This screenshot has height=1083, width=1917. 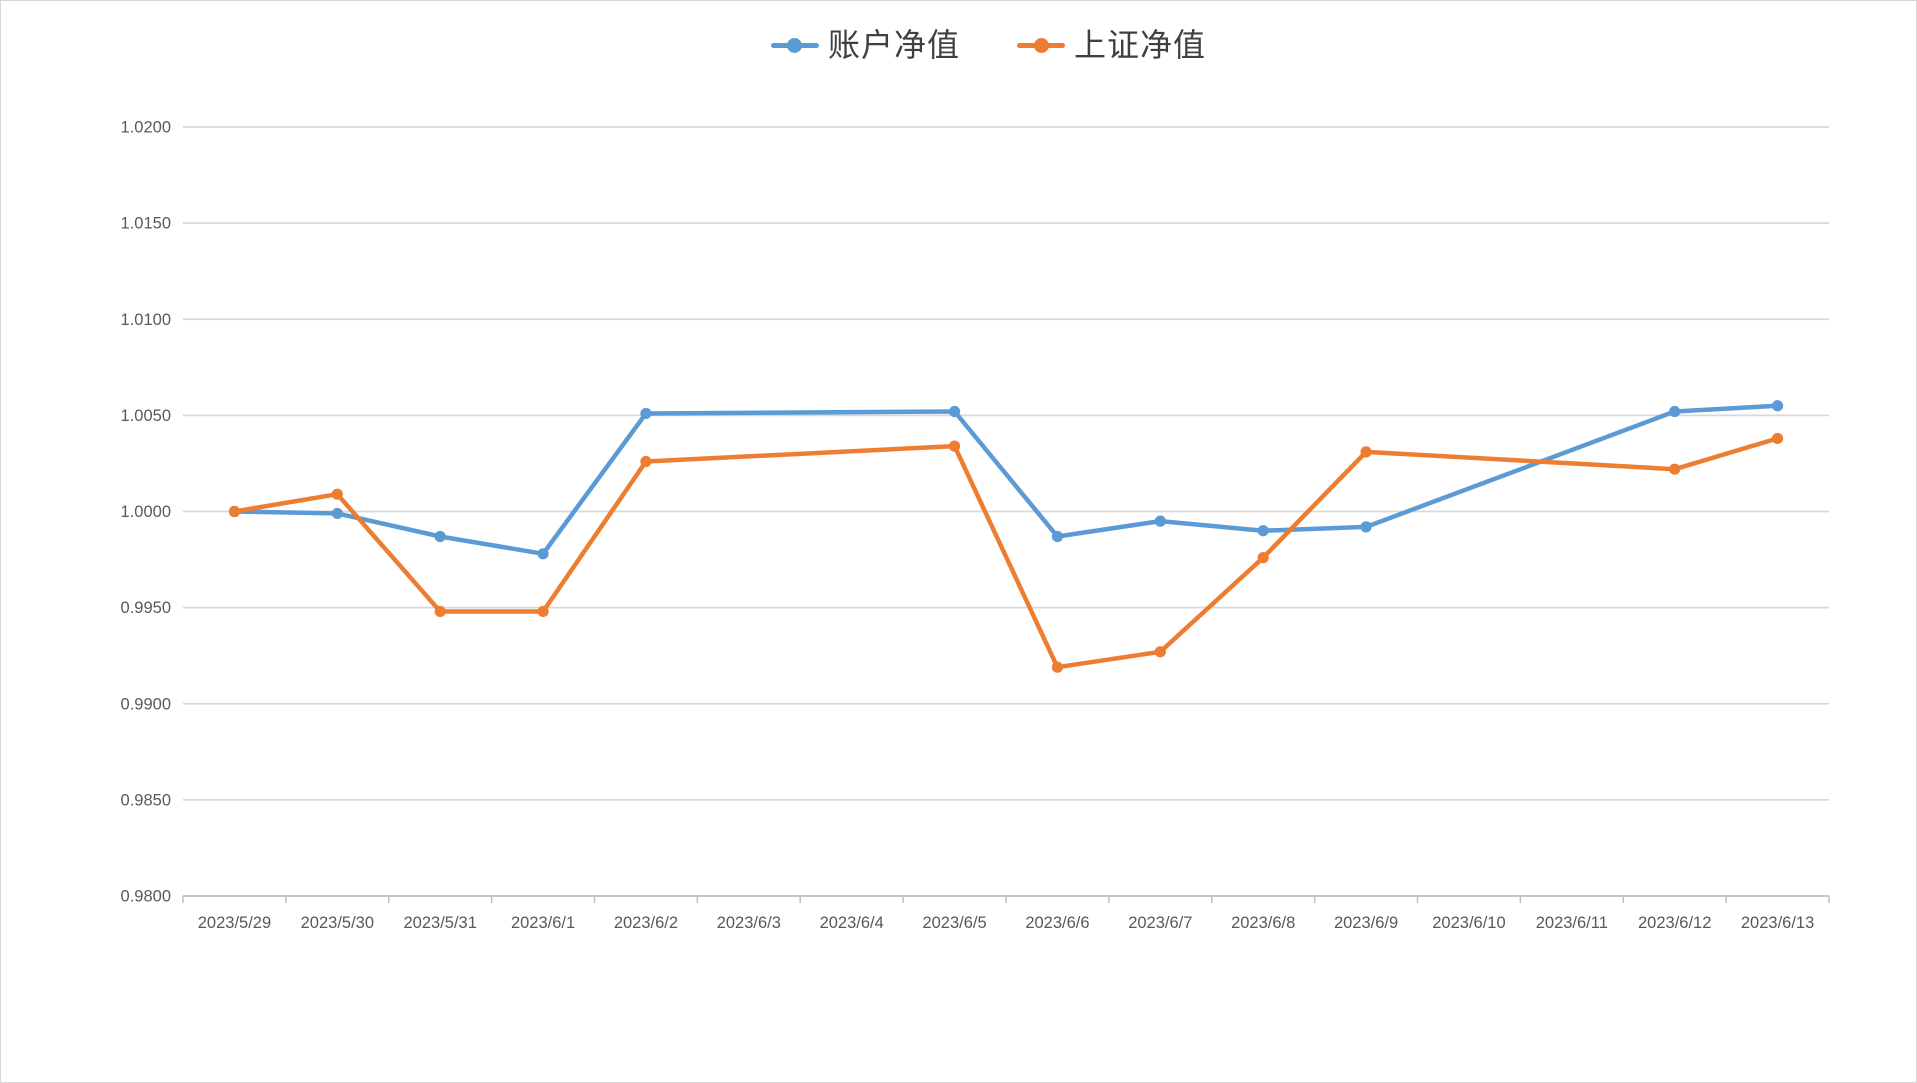 What do you see at coordinates (1057, 923) in the screenshot?
I see `x-axis-tick-label: 2023/6/6` at bounding box center [1057, 923].